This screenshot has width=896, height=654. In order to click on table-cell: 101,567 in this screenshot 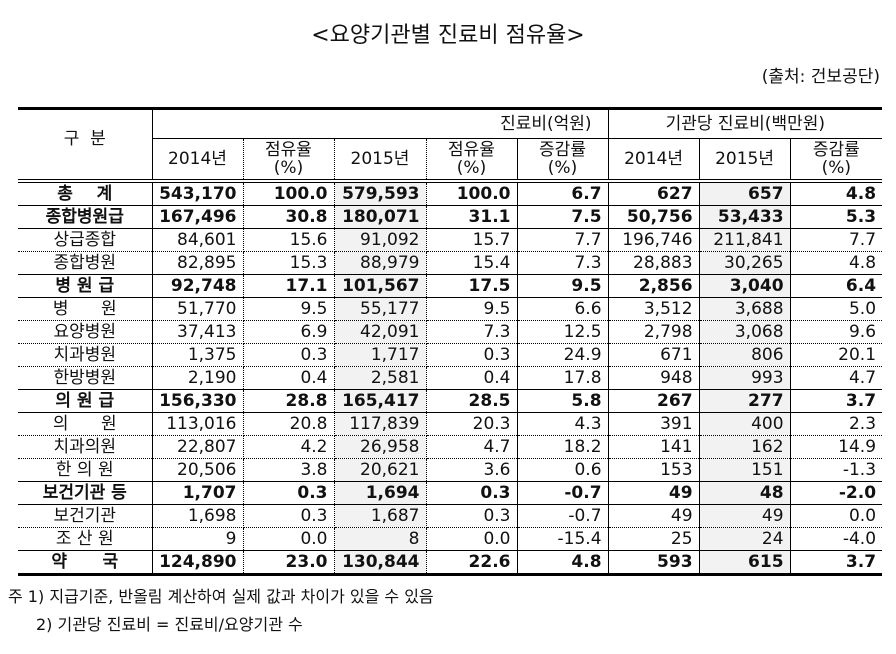, I will do `click(380, 286)`.